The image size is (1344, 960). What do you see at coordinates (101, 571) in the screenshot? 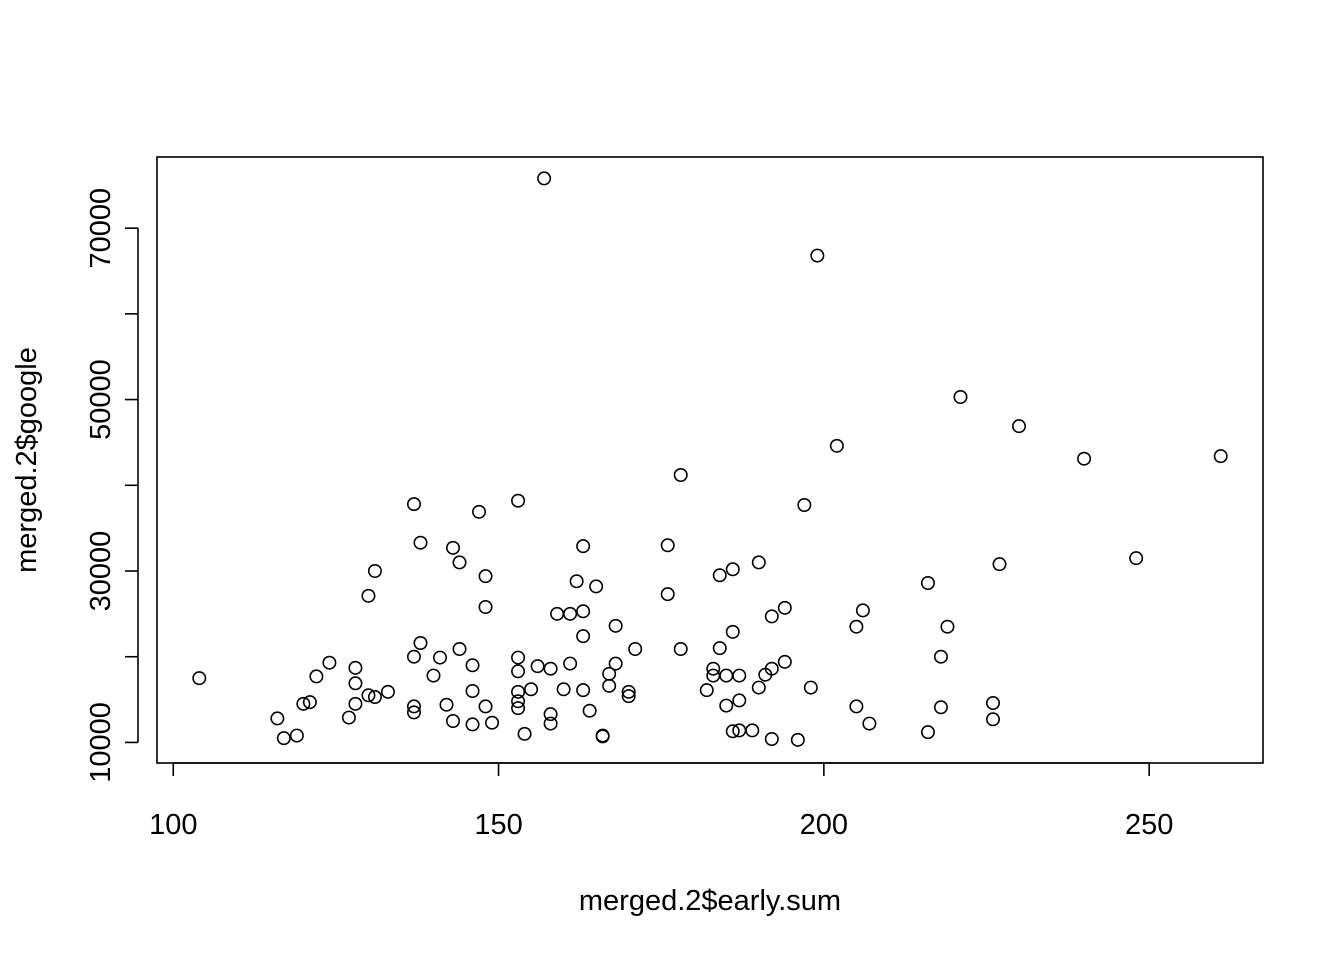
I see `y-tick-label: 30000` at bounding box center [101, 571].